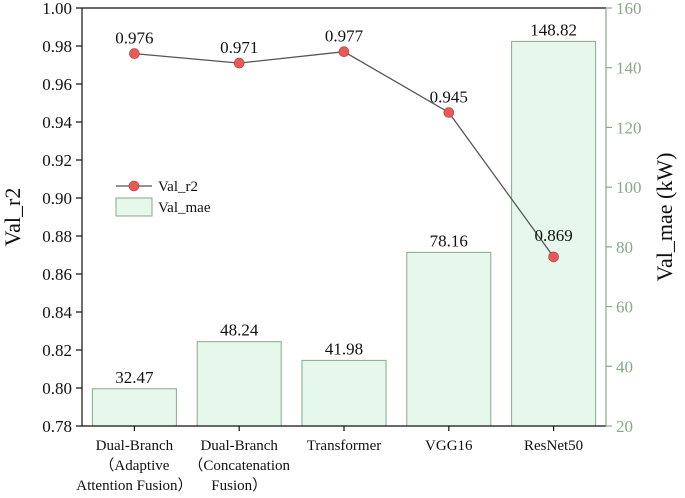 The width and height of the screenshot is (685, 498). Describe the element at coordinates (449, 97) in the screenshot. I see `line-label-3: 0.945` at that location.